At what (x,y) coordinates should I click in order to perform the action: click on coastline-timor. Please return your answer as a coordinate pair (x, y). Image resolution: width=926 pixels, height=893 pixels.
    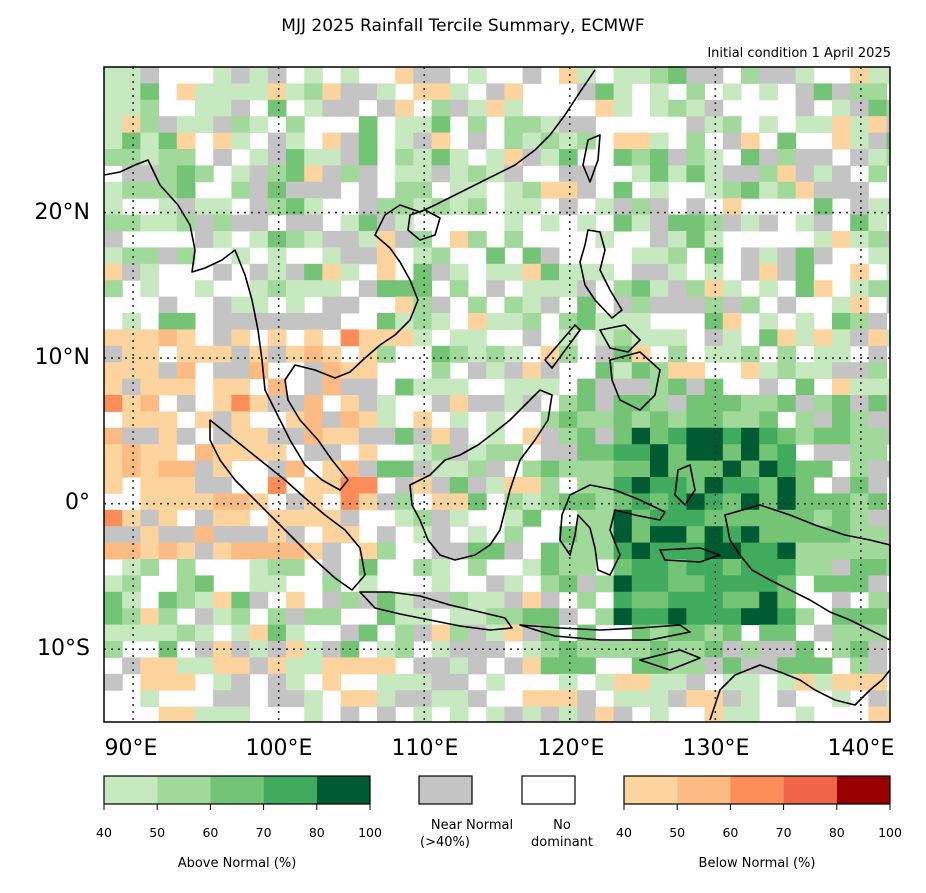
    Looking at the image, I should click on (670, 660).